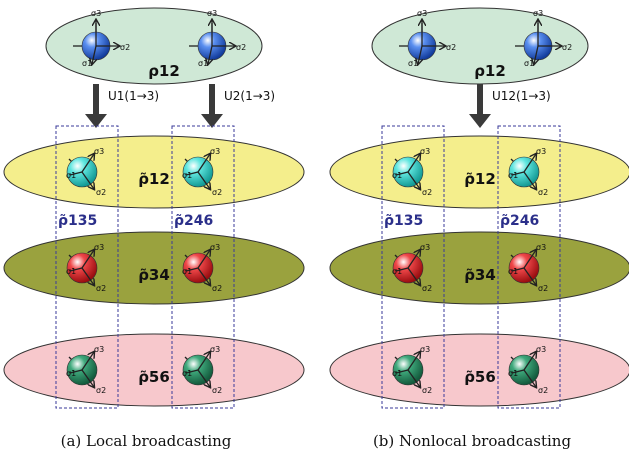 This screenshot has height=457, width=629. What do you see at coordinates (480, 179) in the screenshot?
I see `layer-12-rho-label: ρ̃12` at bounding box center [480, 179].